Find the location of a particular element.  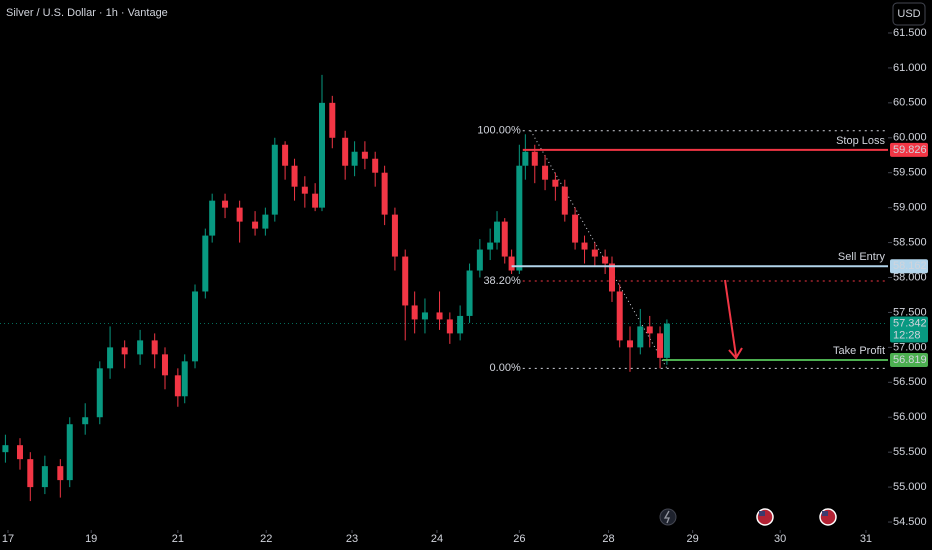

trade-level-value: 58.162 is located at coordinates (910, 266).